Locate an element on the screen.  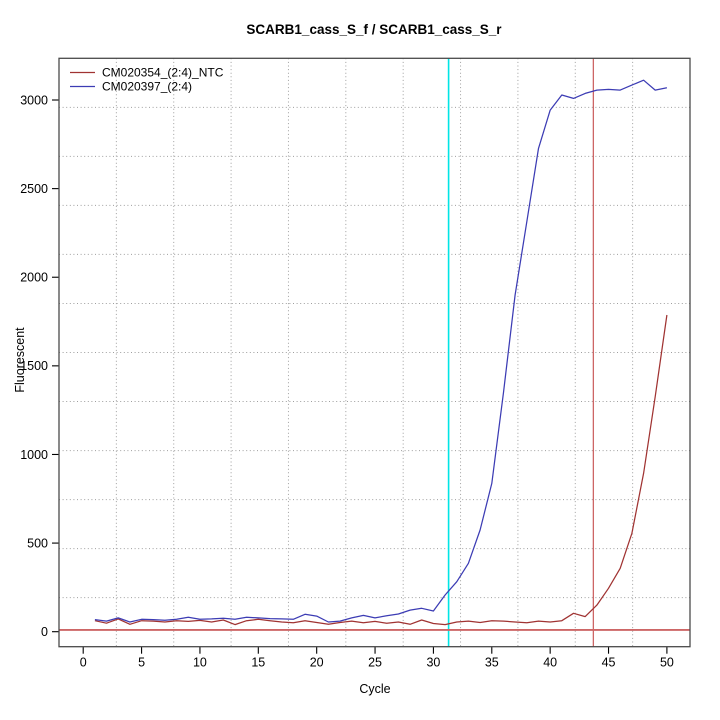
y-tick-label: 500 is located at coordinates (37, 543).